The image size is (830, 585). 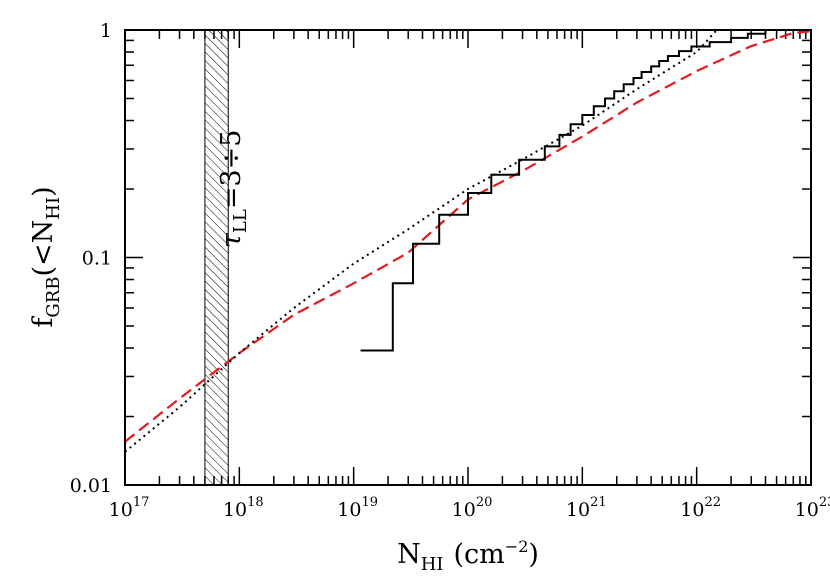 What do you see at coordinates (812, 508) in the screenshot?
I see `x-tick-label: 1023` at bounding box center [812, 508].